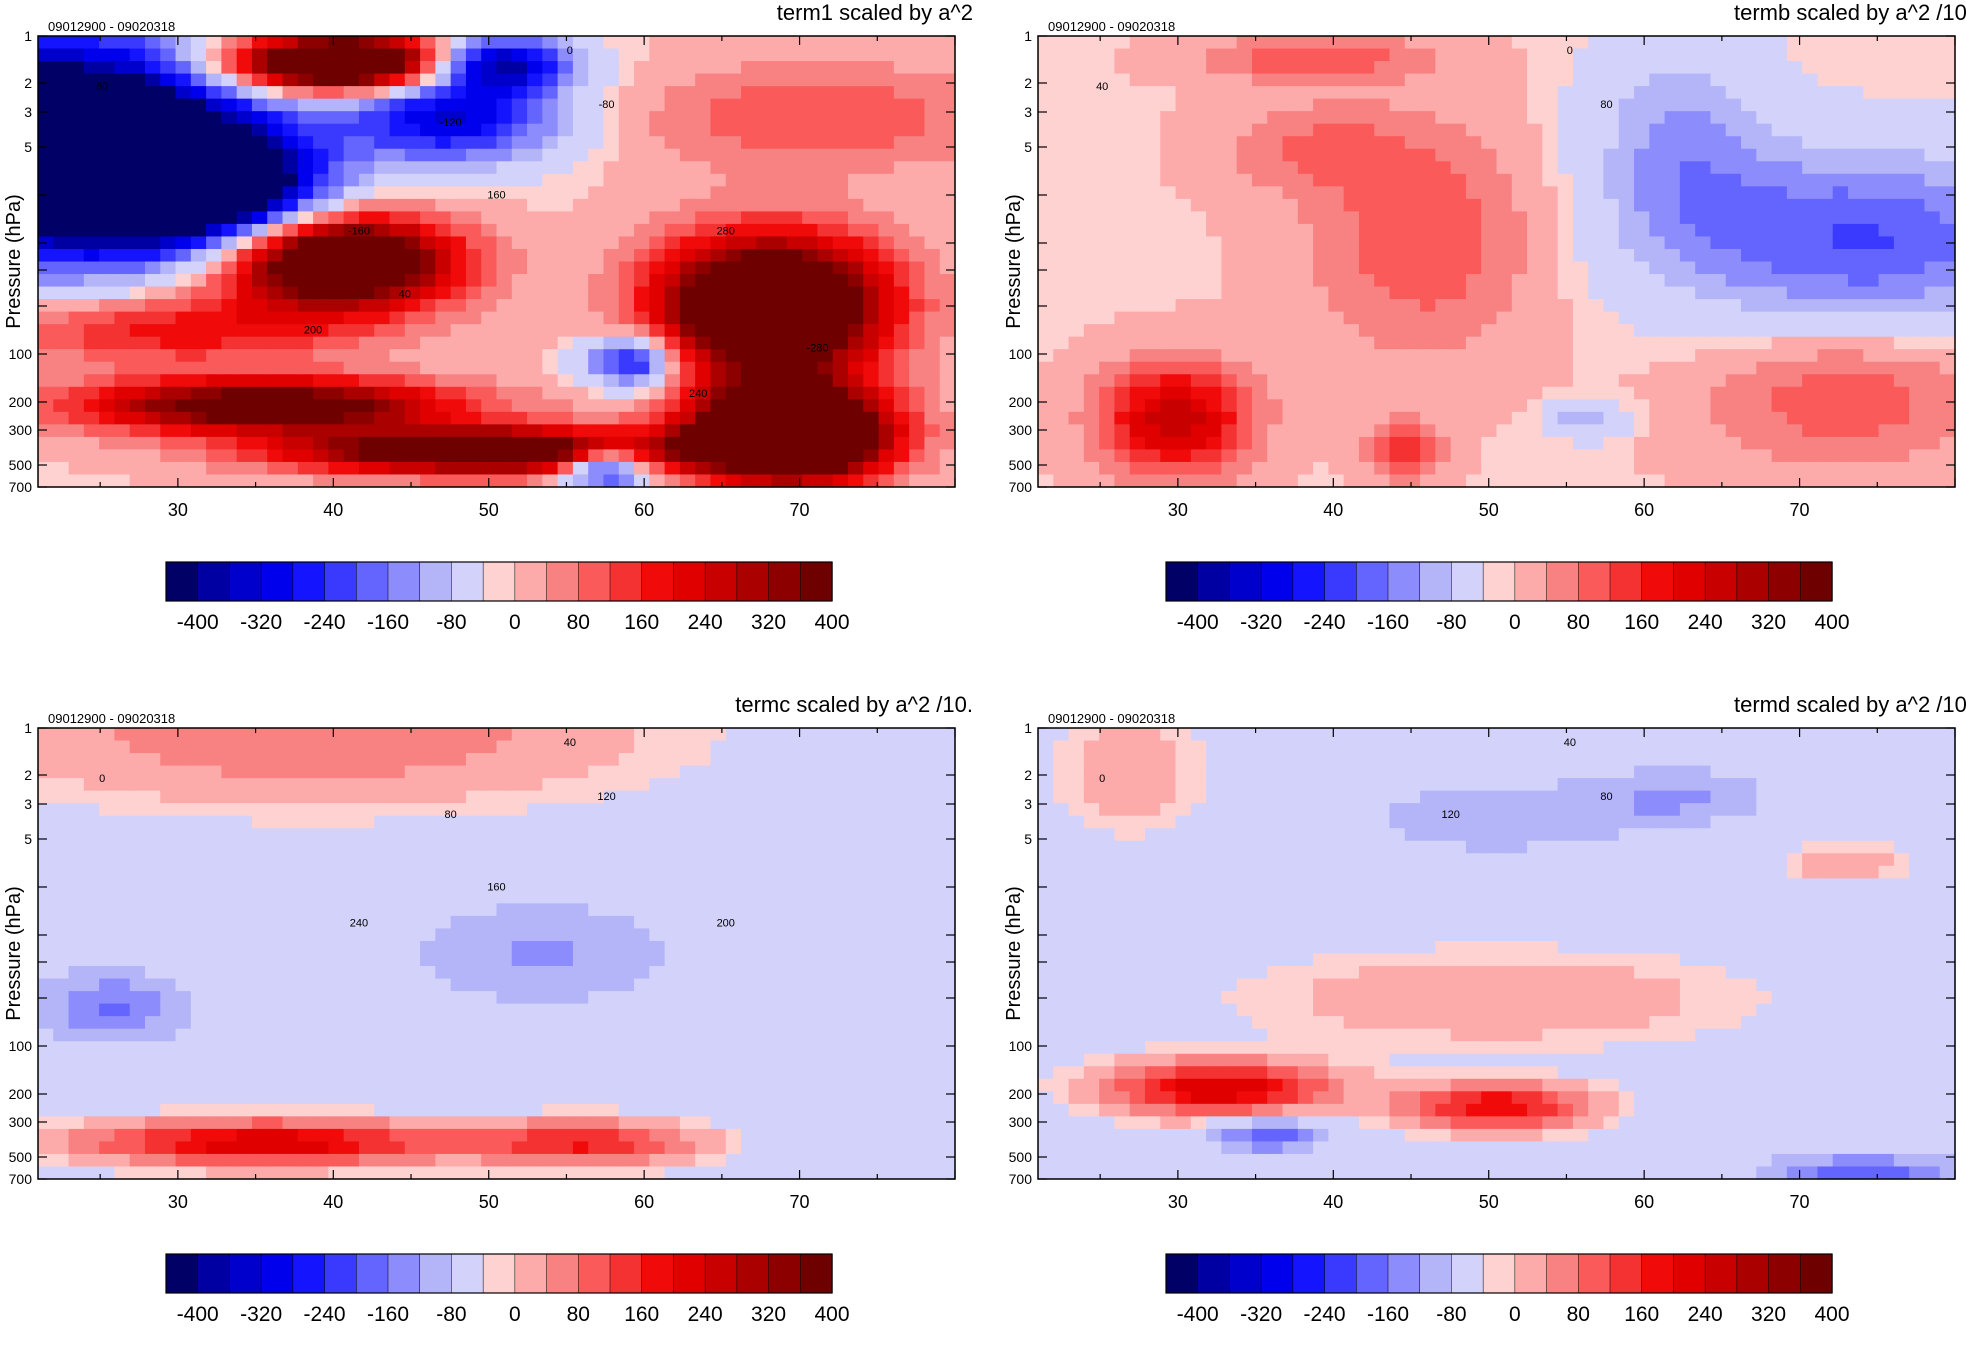  Describe the element at coordinates (178, 510) in the screenshot. I see `x-tick-label: 30` at that location.